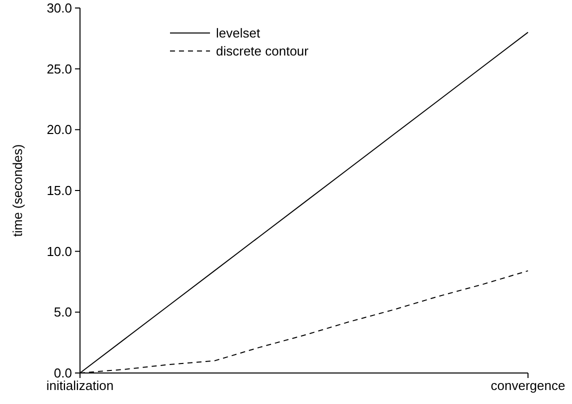 This screenshot has width=572, height=404. Describe the element at coordinates (59, 190) in the screenshot. I see `y-tick-label: 15.0` at that location.